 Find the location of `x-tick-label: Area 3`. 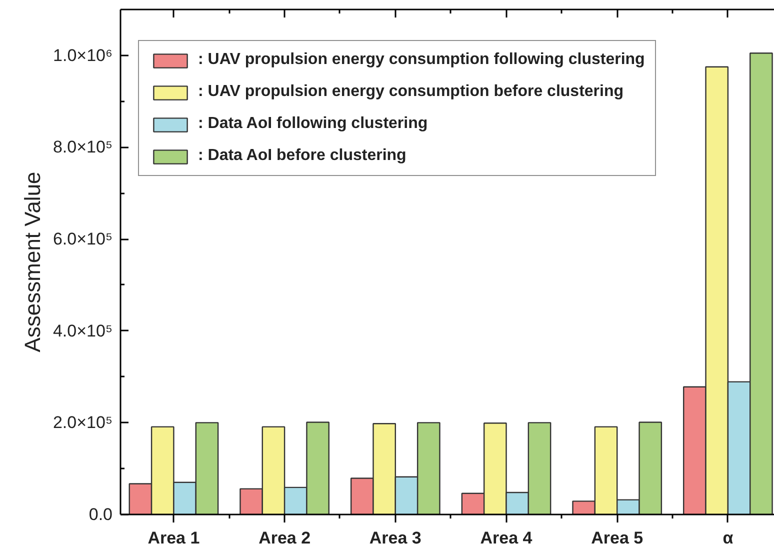

x-tick-label: Area 3 is located at coordinates (395, 538).